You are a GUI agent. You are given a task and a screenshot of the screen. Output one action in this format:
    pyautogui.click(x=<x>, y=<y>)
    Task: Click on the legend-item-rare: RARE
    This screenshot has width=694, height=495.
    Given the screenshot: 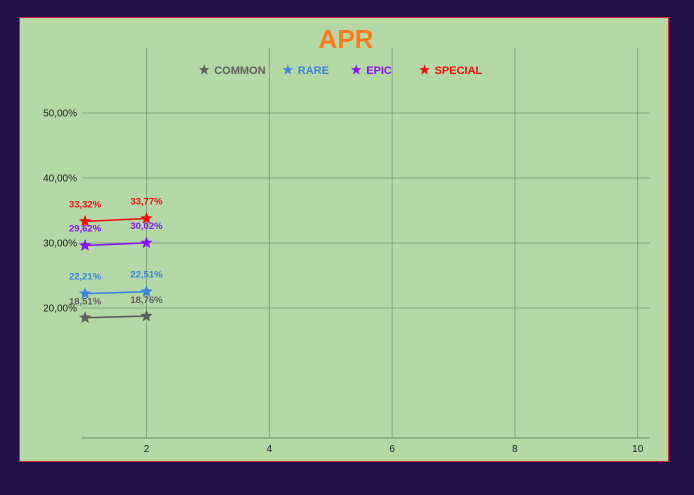 What is the action you would take?
    pyautogui.click(x=313, y=71)
    